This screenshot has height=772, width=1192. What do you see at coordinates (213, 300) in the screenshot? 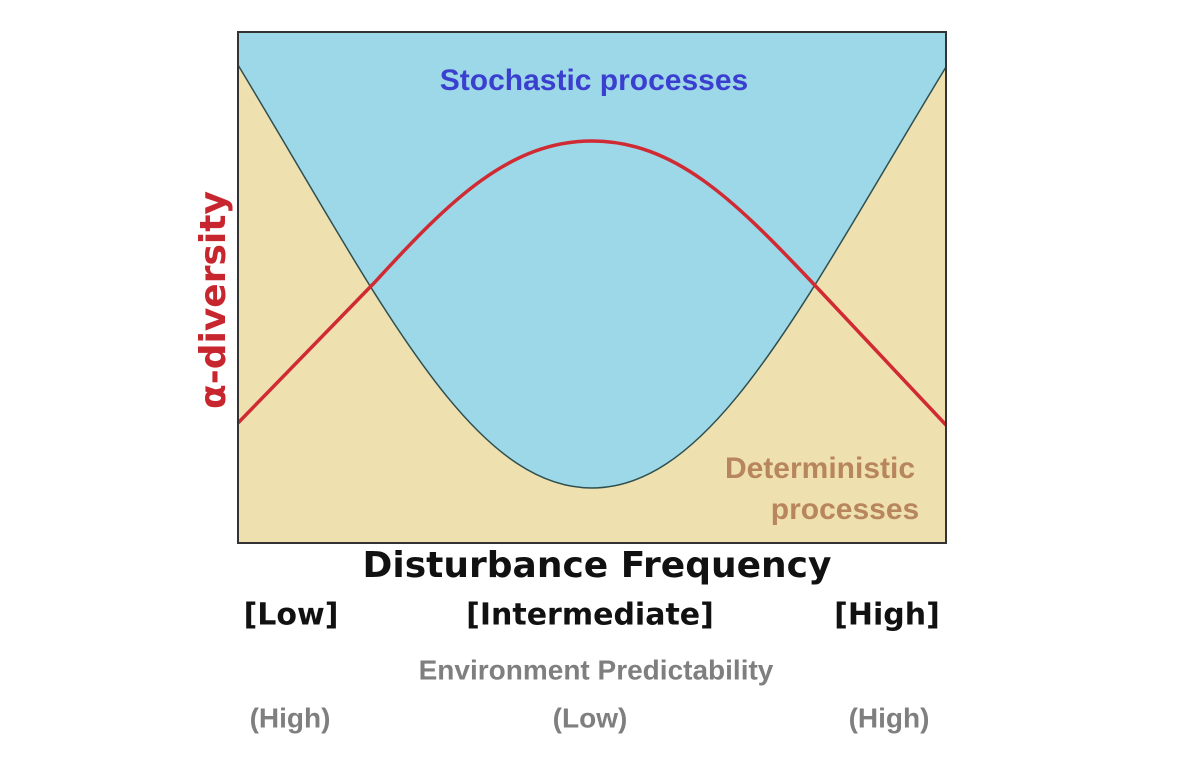
I see `y-axis-label: α-diversity` at bounding box center [213, 300].